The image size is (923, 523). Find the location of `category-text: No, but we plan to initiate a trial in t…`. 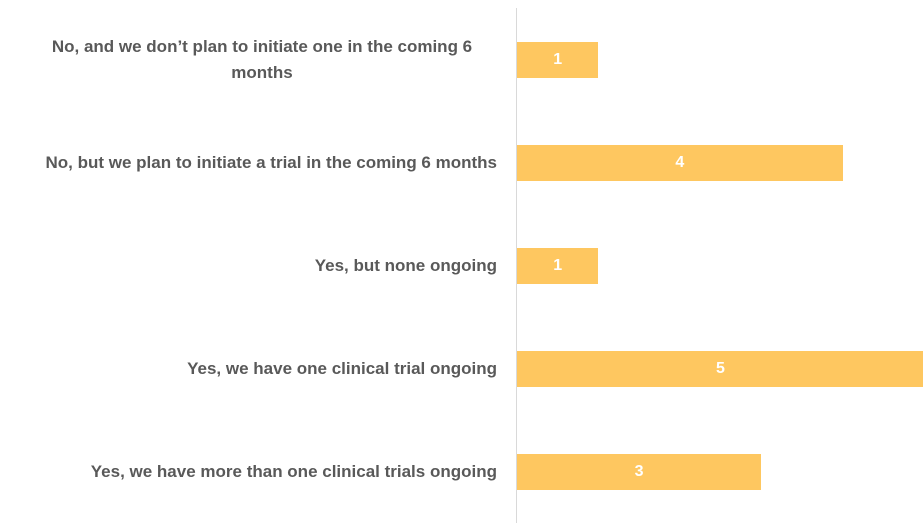

category-text: No, but we plan to initiate a trial in t… is located at coordinates (271, 162).